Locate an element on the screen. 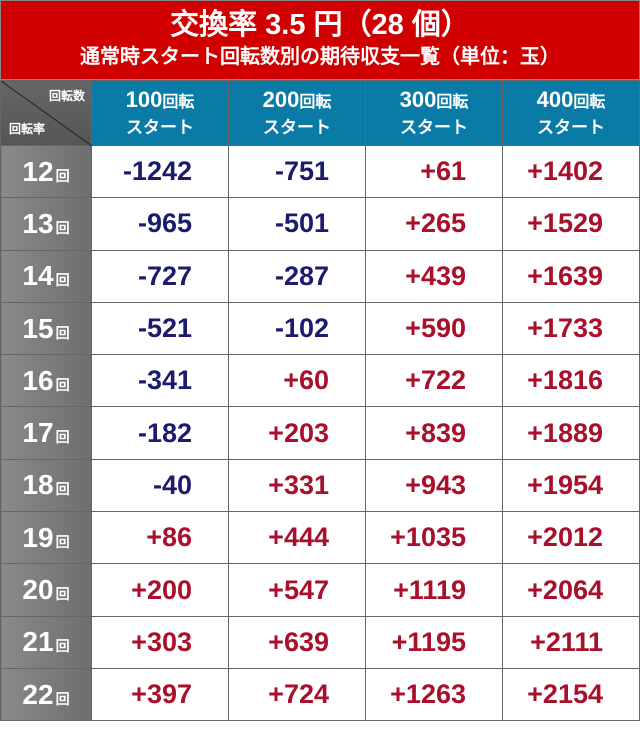  value-cell: +2154 is located at coordinates (571, 694).